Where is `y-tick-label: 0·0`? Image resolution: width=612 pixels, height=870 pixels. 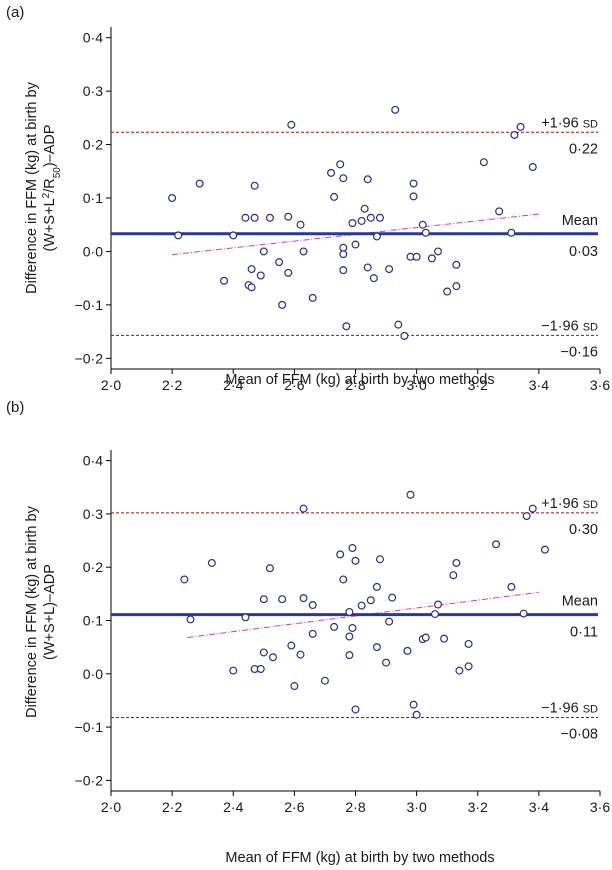 y-tick-label: 0·0 is located at coordinates (93, 251).